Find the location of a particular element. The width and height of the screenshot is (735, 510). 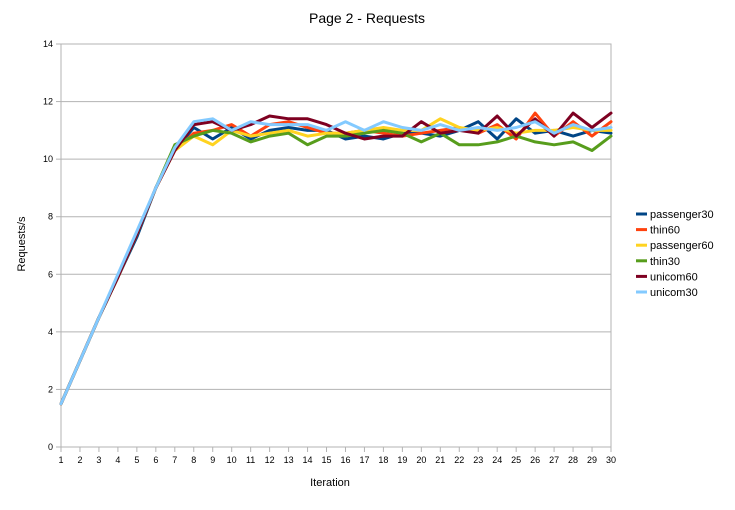

legend-label-passenger30: passenger30 is located at coordinates (682, 215).